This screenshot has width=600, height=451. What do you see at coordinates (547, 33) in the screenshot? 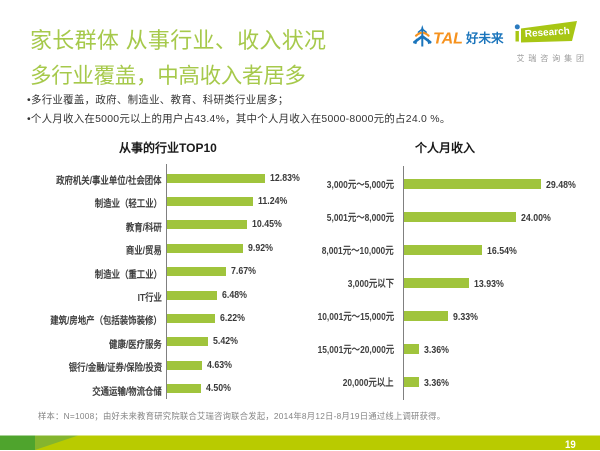
I see `svg-text: Research` at bounding box center [547, 33].